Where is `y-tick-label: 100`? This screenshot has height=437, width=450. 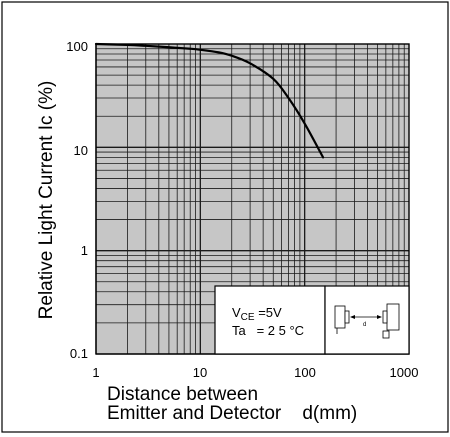
y-tick-label: 100 is located at coordinates (77, 46).